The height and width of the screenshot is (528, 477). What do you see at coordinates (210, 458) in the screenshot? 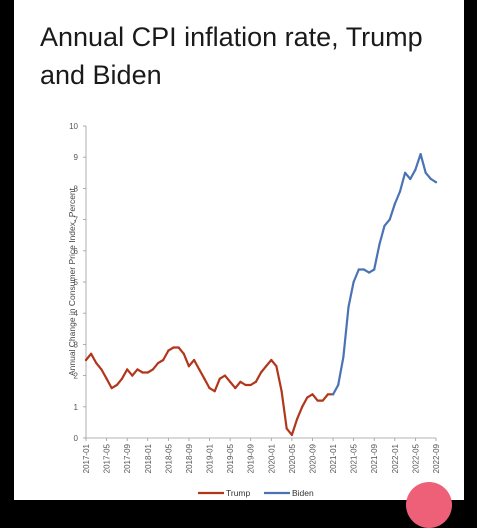
I see `x-tick-label: 2019-01` at bounding box center [210, 458].